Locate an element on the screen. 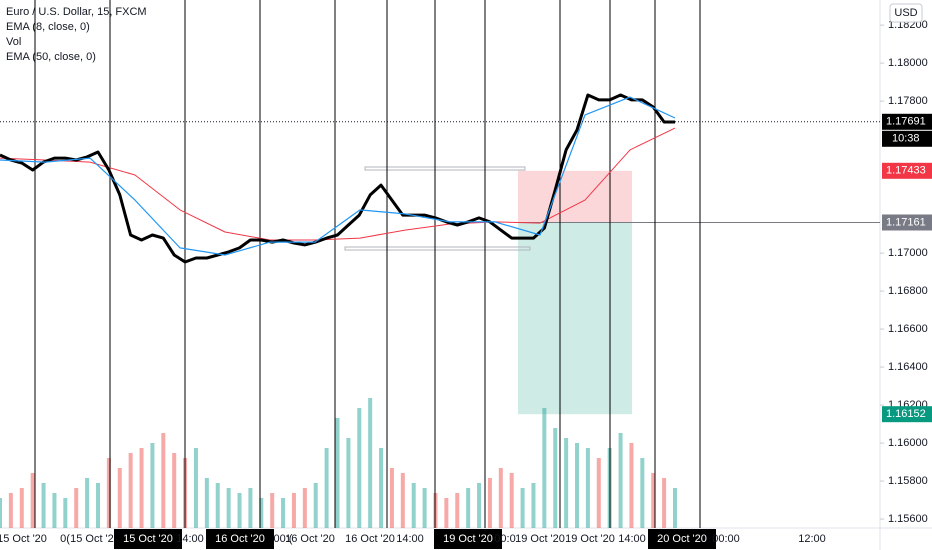 Image resolution: width=932 pixels, height=550 pixels. x-tick-label: 20 Oct '20 is located at coordinates (682, 539).